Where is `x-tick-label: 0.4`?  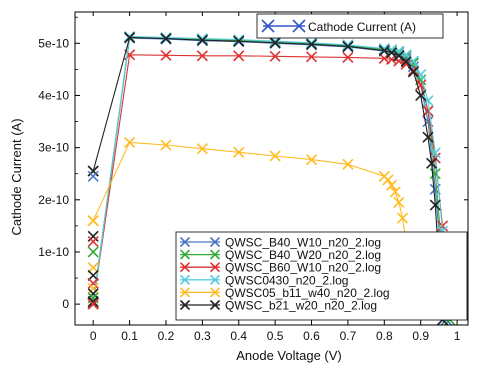
x-tick-label: 0.4 is located at coordinates (238, 336).